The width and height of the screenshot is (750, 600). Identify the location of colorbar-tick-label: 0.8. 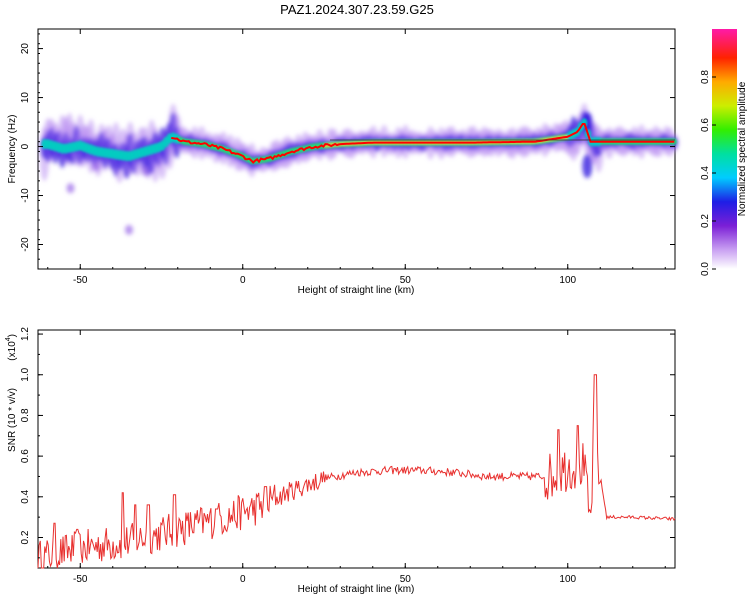
(705, 77).